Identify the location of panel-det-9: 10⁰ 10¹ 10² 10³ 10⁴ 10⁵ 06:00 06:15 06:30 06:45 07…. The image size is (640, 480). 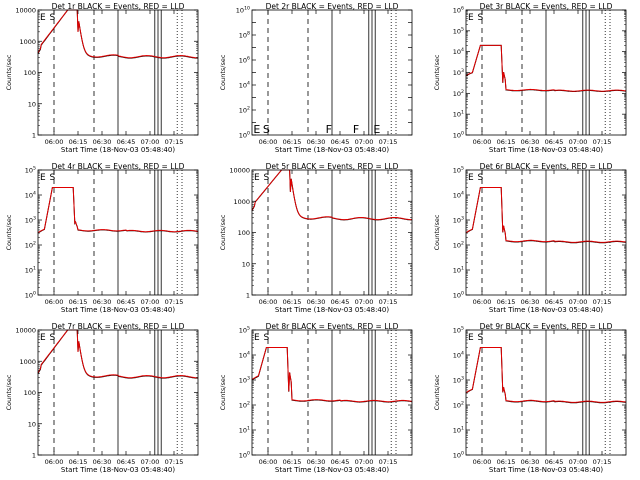
(530, 398).